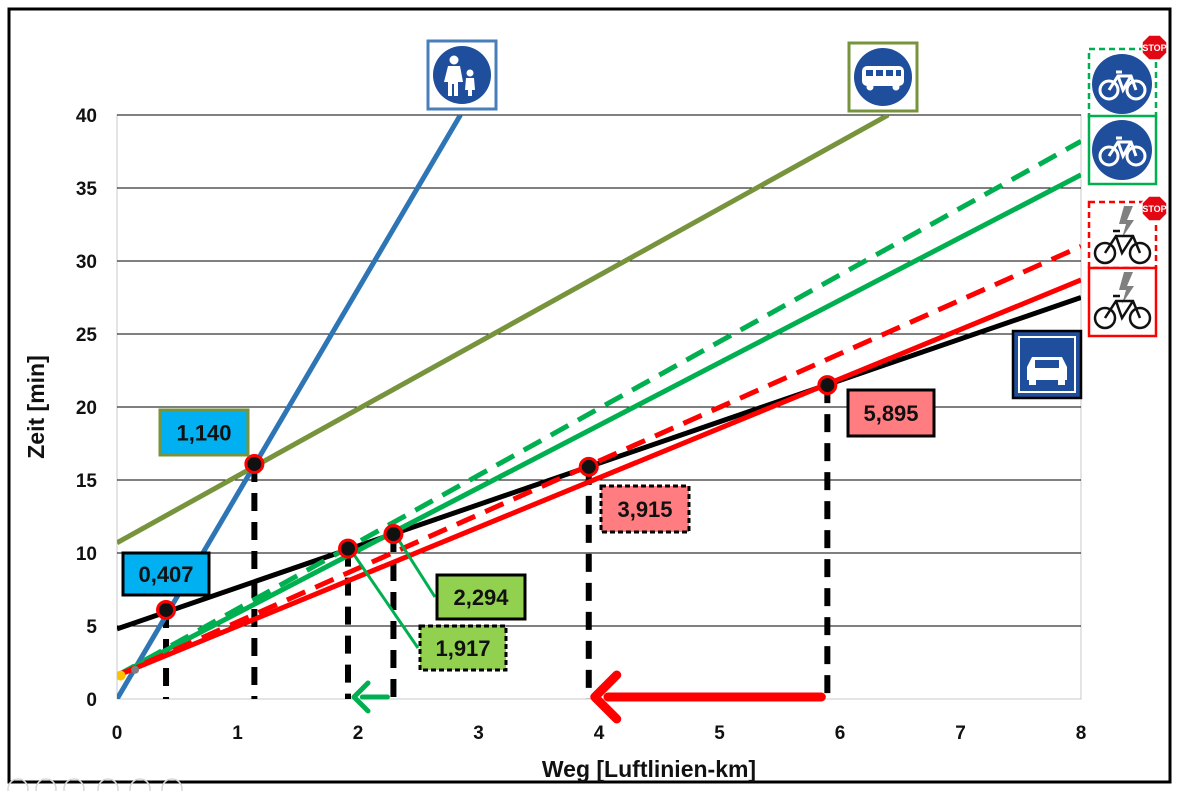  What do you see at coordinates (719, 733) in the screenshot?
I see `x-tick-label-5: 5` at bounding box center [719, 733].